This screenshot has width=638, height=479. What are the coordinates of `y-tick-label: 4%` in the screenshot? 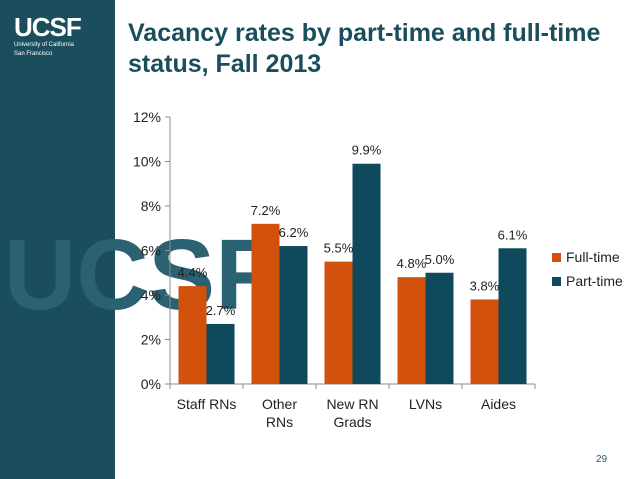 It's located at (151, 295).